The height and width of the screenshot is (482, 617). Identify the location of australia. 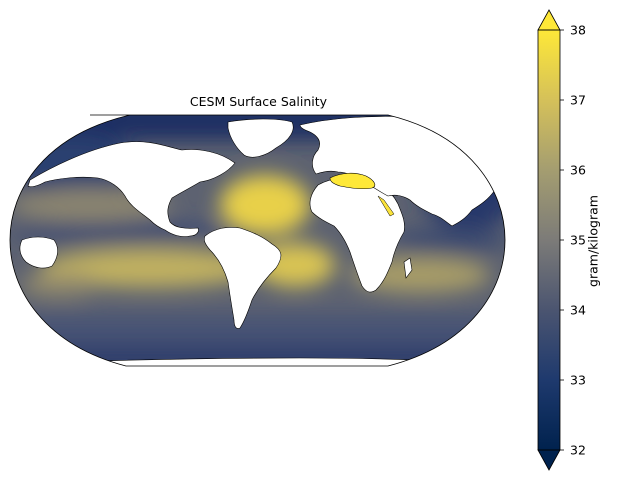
(38, 252).